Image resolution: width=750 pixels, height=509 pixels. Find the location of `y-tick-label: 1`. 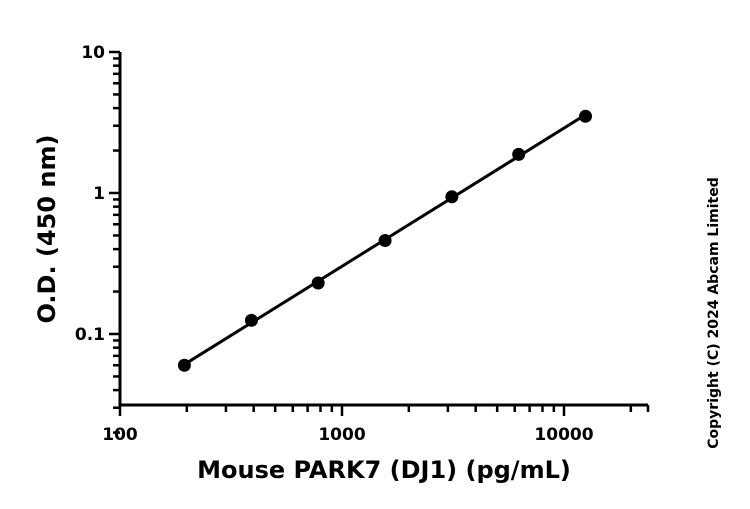

y-tick-label: 1 is located at coordinates (99, 194).